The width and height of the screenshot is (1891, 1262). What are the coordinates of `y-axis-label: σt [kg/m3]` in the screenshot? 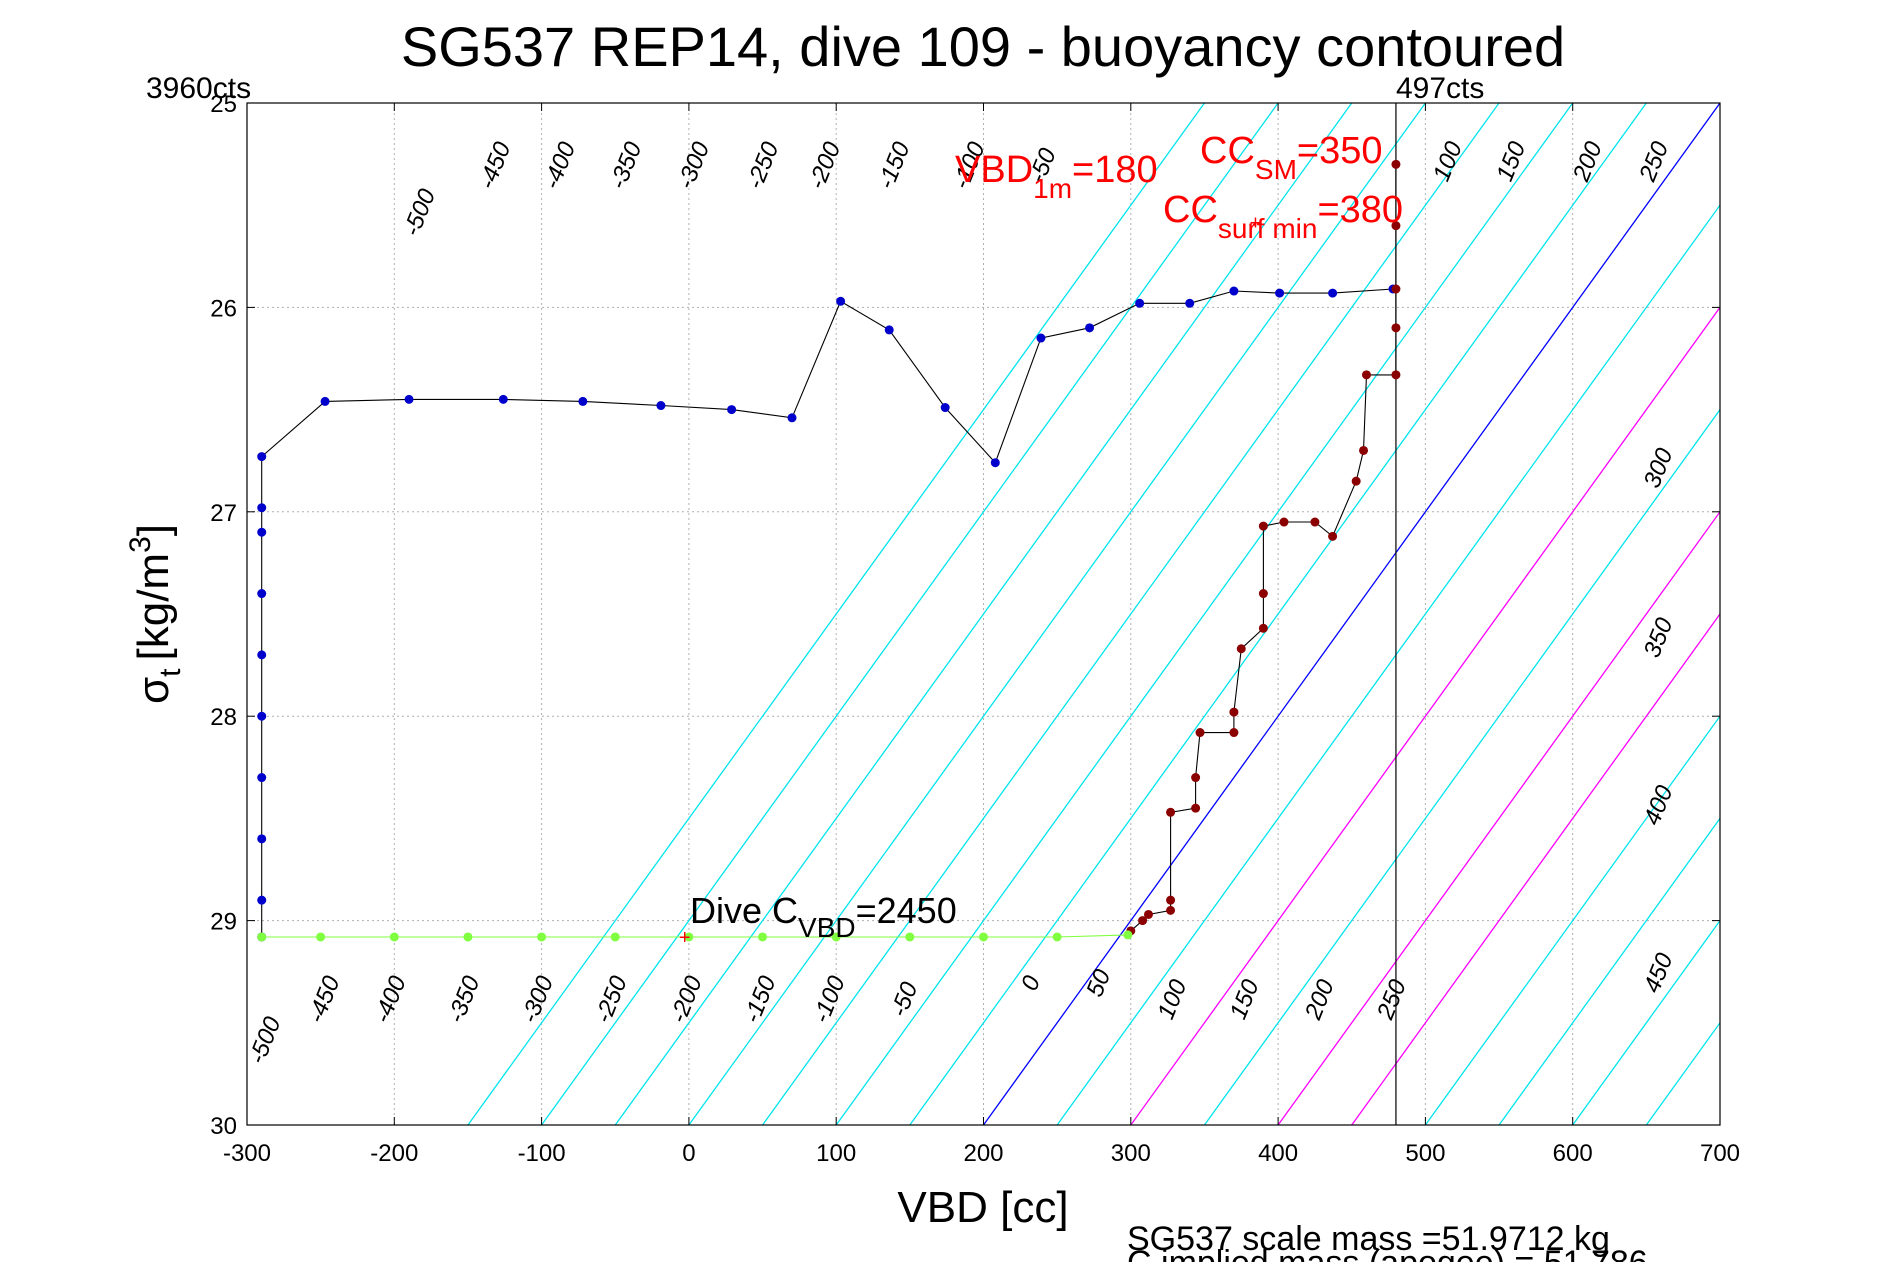 It's located at (155, 614).